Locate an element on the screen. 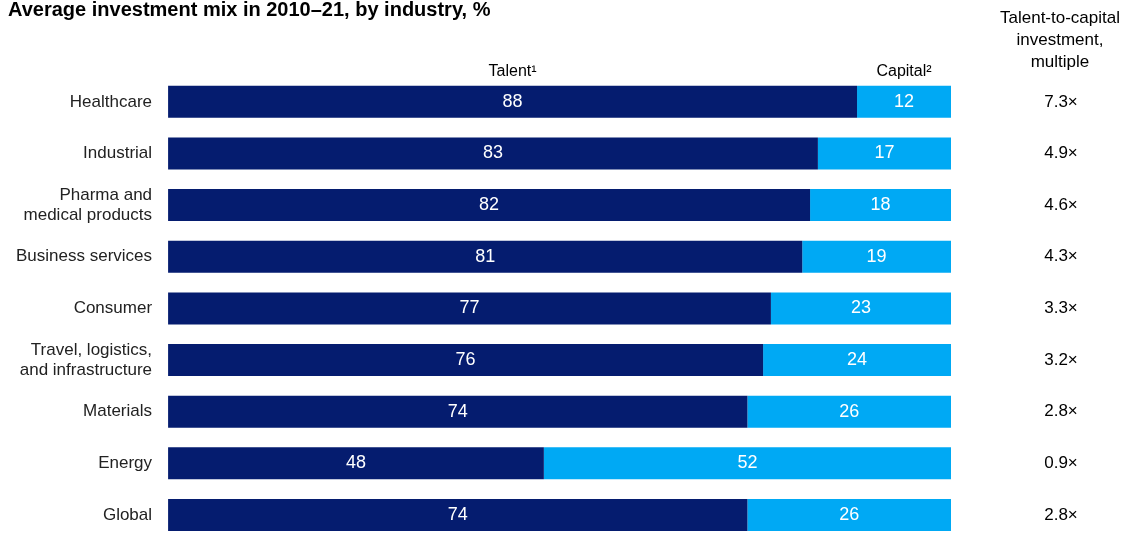 The height and width of the screenshot is (559, 1137). data-label: 88 is located at coordinates (512, 100).